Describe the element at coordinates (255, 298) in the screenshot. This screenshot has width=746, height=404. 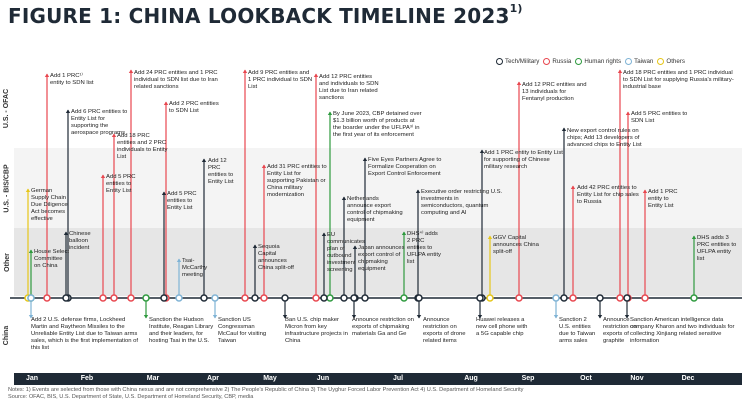
I see `event-dot-e14` at that location.